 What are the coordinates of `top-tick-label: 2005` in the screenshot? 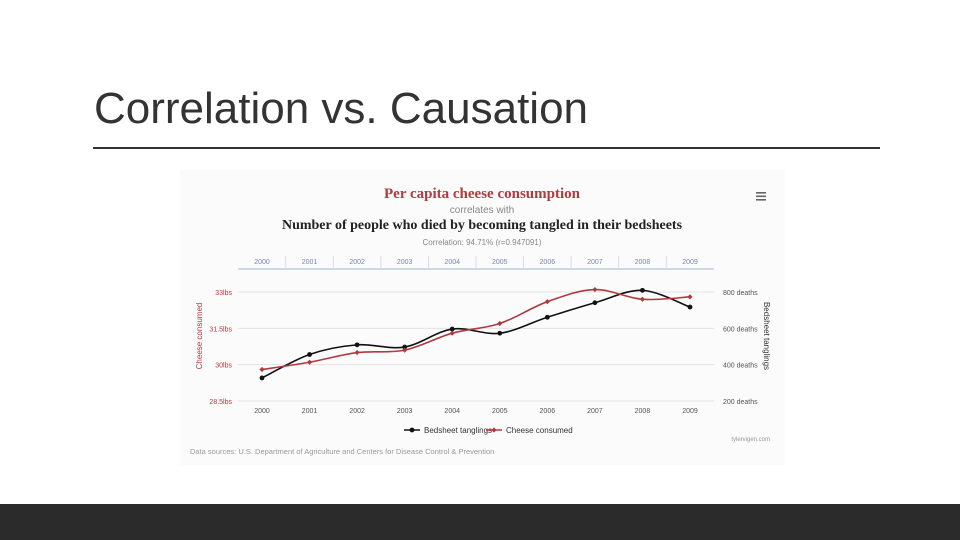 It's located at (500, 262).